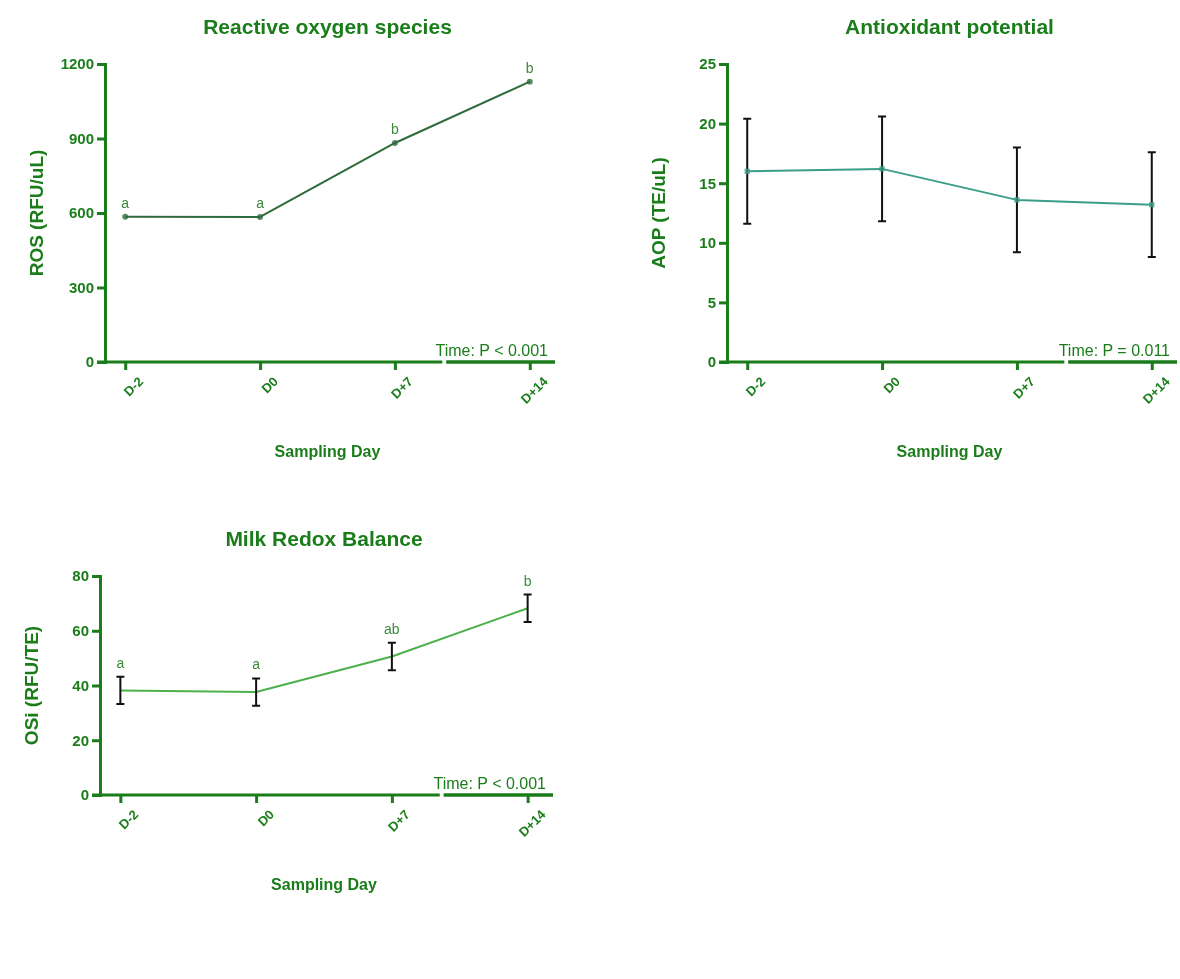  I want to click on chart-title: Milk Redox Balance, so click(324, 538).